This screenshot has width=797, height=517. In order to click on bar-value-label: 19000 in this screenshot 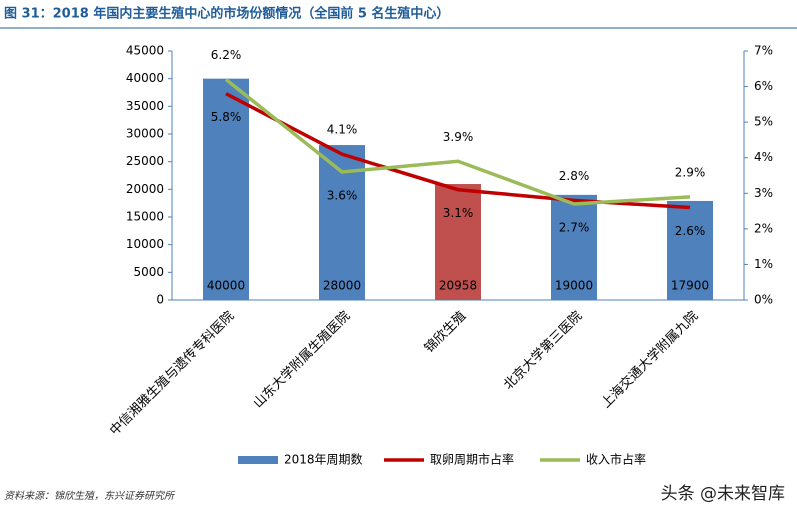, I will do `click(574, 286)`.